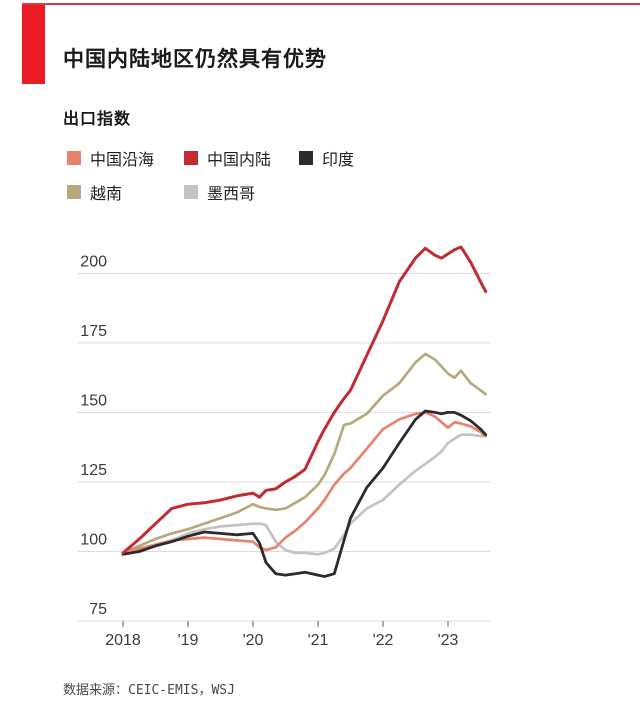 The height and width of the screenshot is (714, 640). Describe the element at coordinates (74, 192) in the screenshot. I see `legend-swatch-vietnam` at that location.